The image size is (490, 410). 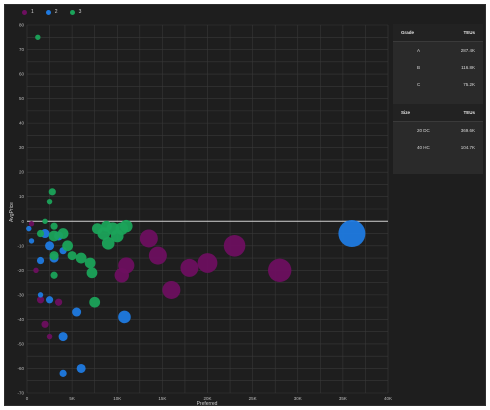 What do you see at coordinates (20, 245) in the screenshot?
I see `y-tick-label: -10` at bounding box center [20, 245].